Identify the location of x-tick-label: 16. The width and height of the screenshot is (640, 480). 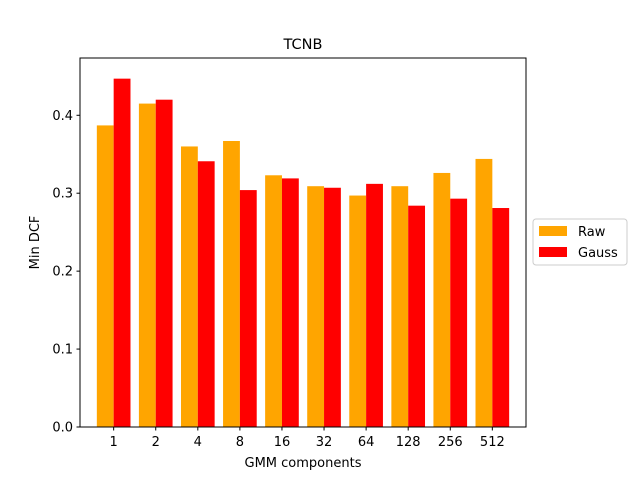
(282, 442).